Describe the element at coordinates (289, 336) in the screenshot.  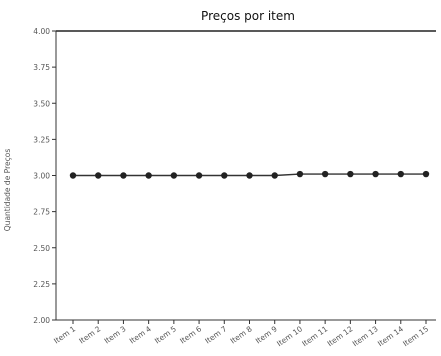
I see `x-tick-label: Item 10` at that location.